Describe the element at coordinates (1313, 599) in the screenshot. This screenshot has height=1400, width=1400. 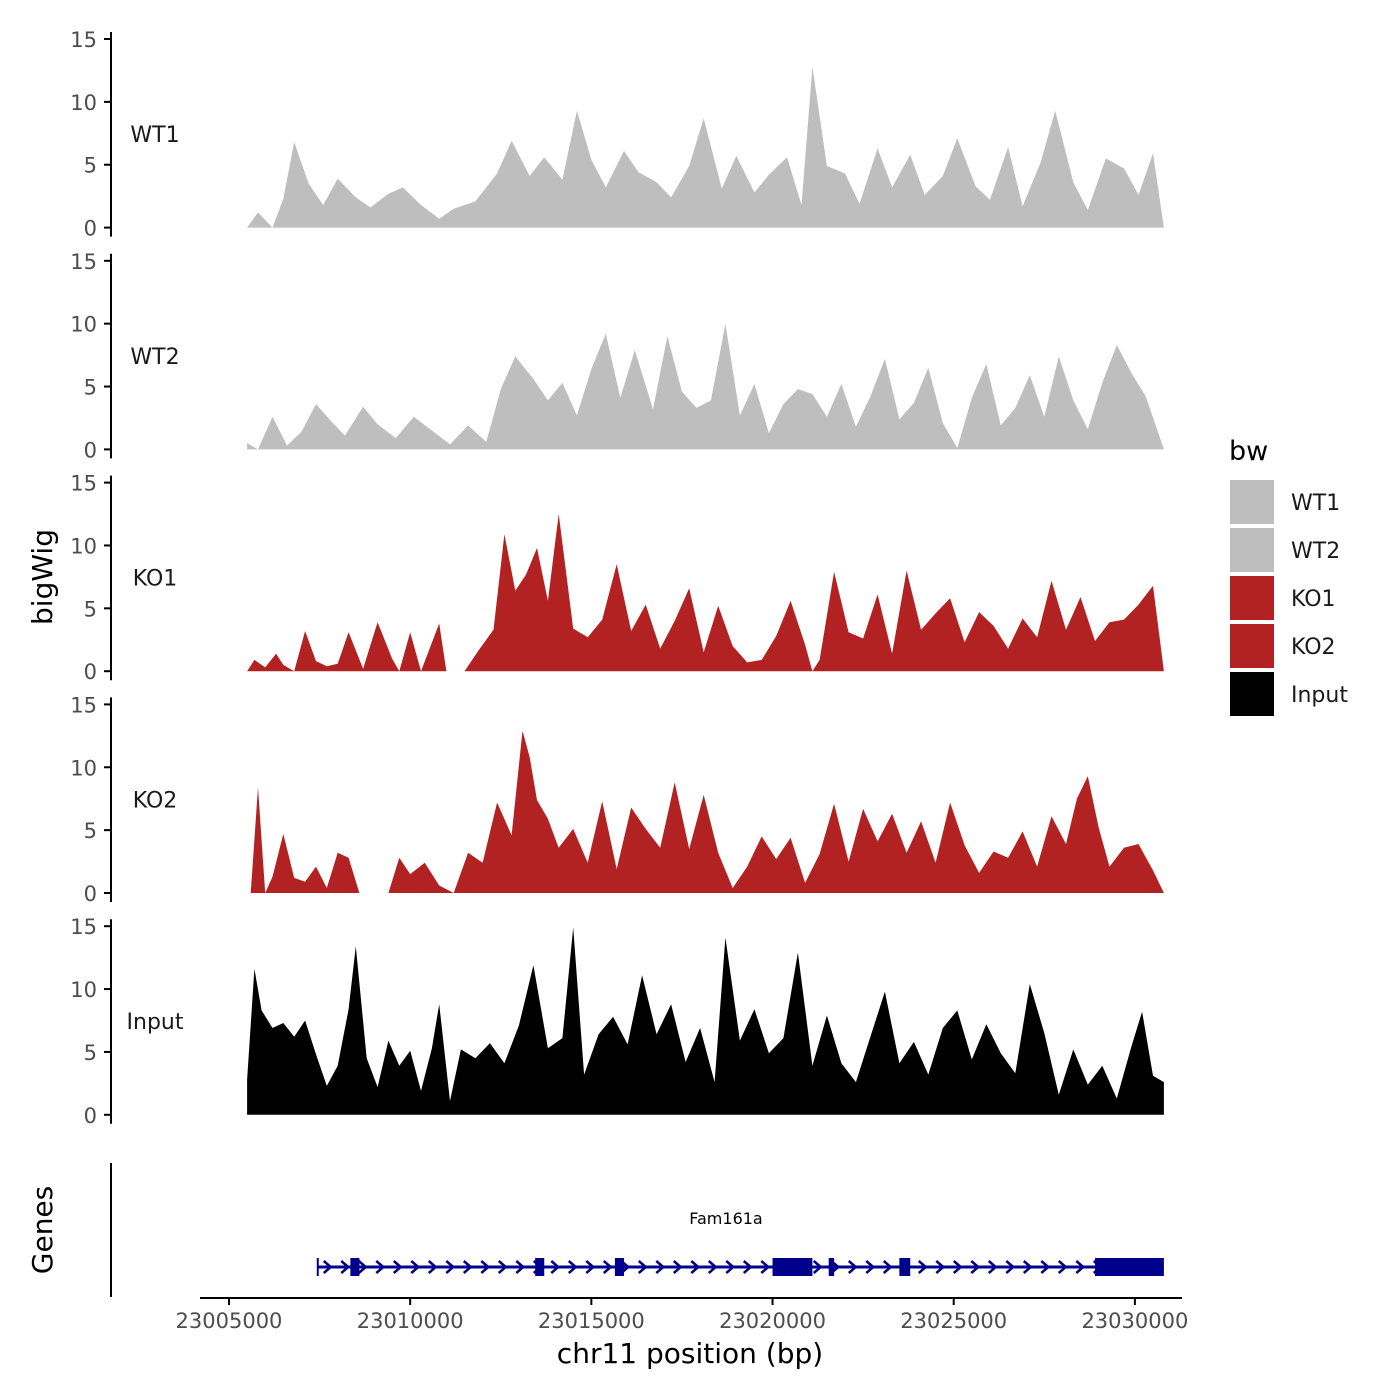
I see `legend-label: KO1` at that location.